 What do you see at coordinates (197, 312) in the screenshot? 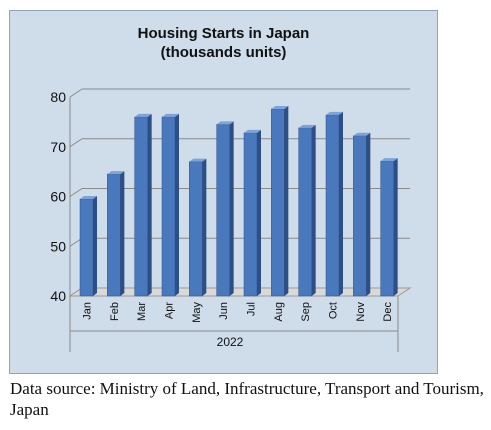
I see `x-tick-label: May` at bounding box center [197, 312].